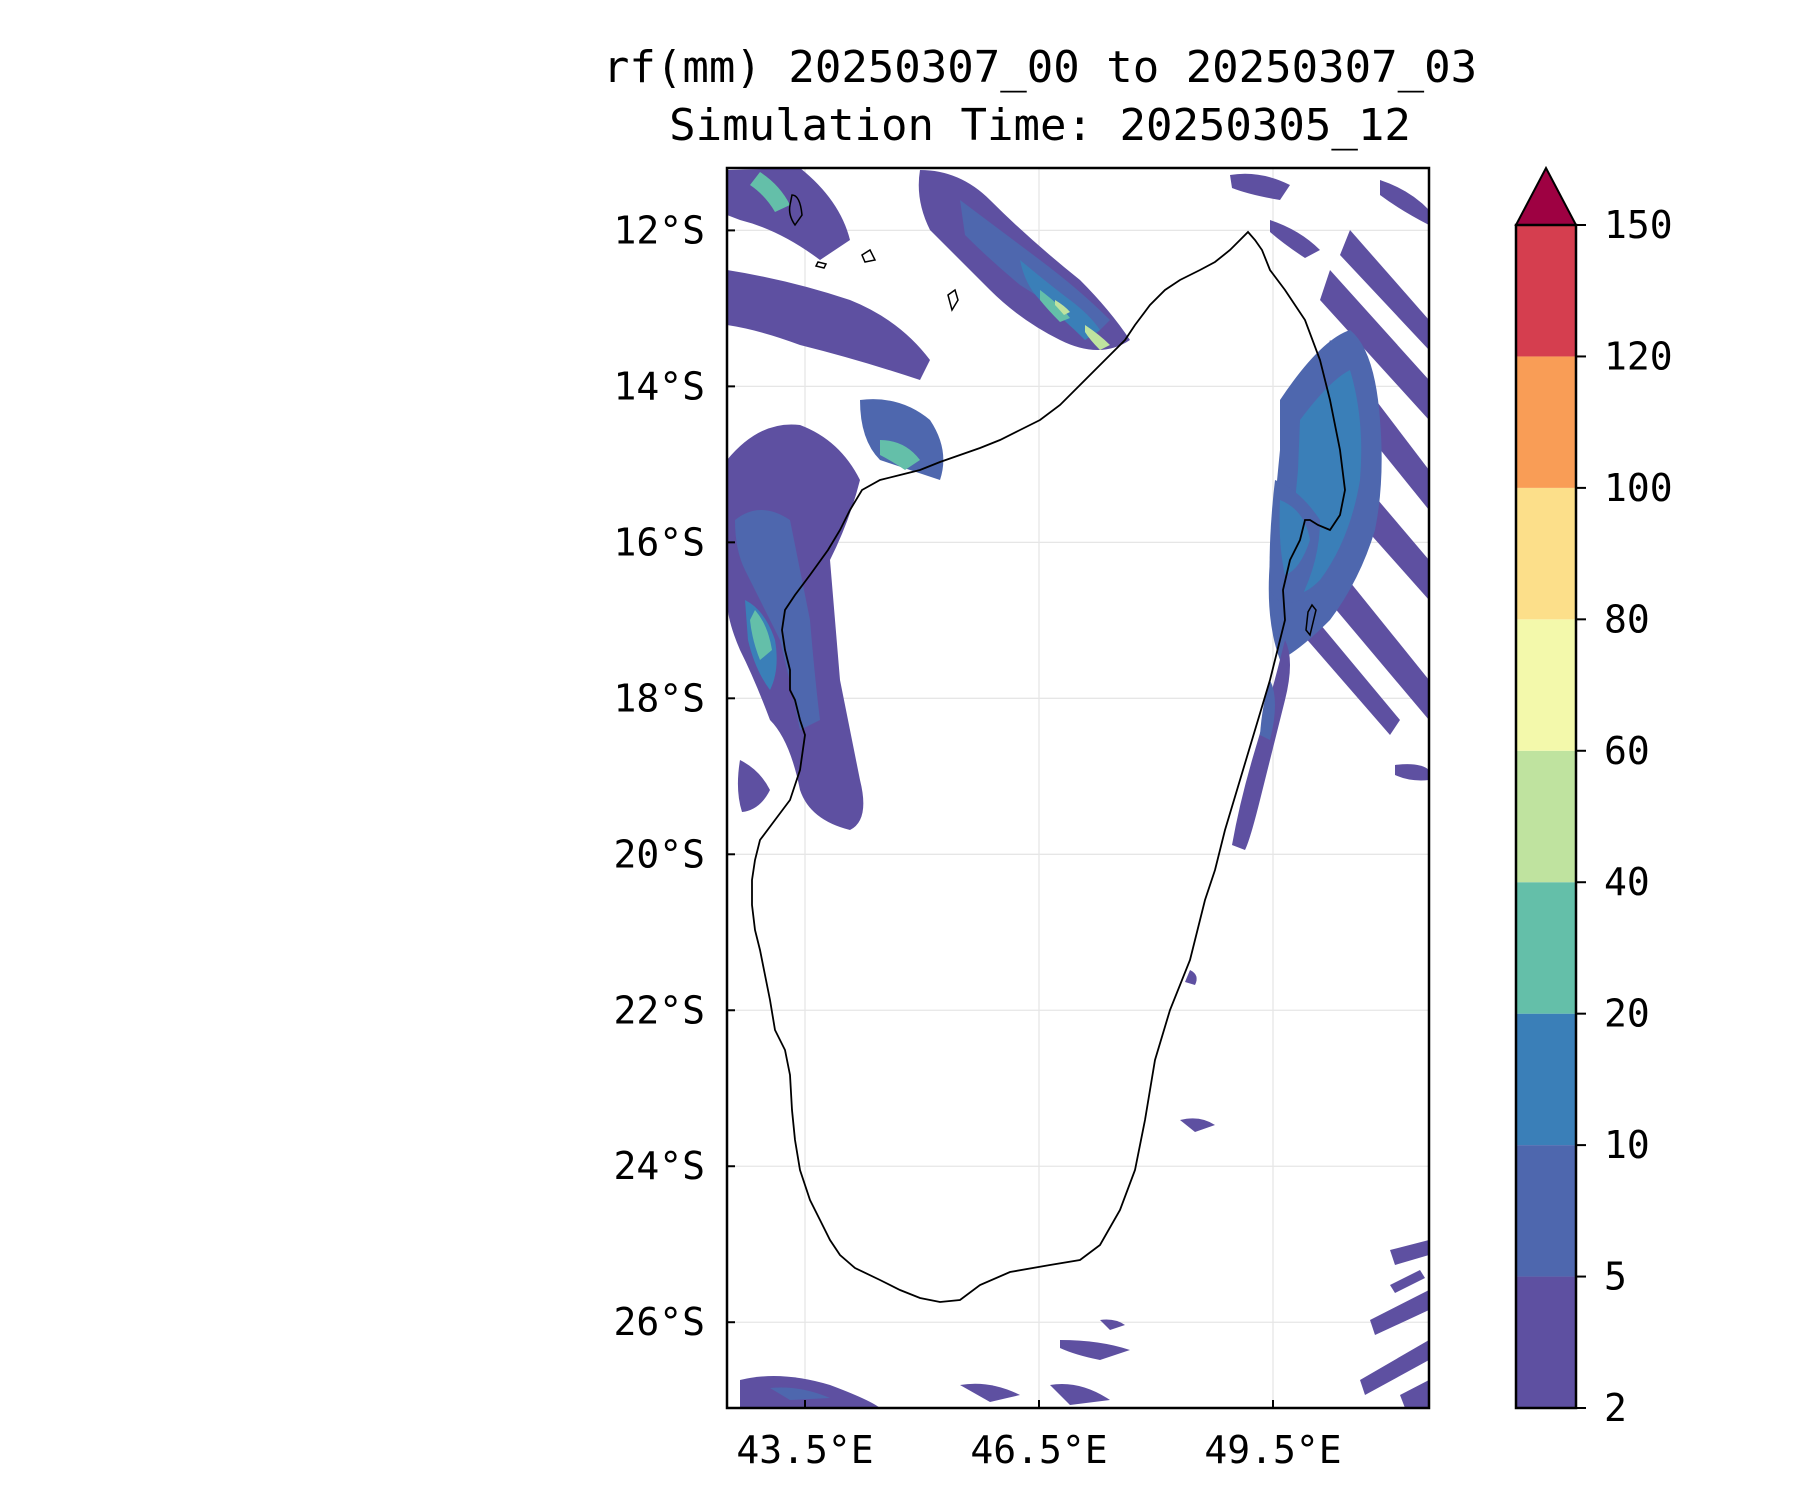  What do you see at coordinates (659, 386) in the screenshot?
I see `lat-tick-label: 14°S` at bounding box center [659, 386].